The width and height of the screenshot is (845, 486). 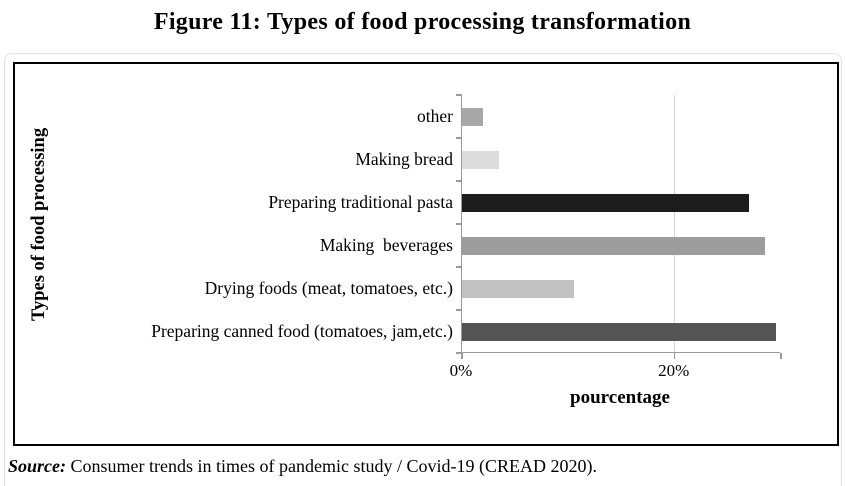 What do you see at coordinates (461, 370) in the screenshot?
I see `x-tick-label-0: 0%` at bounding box center [461, 370].